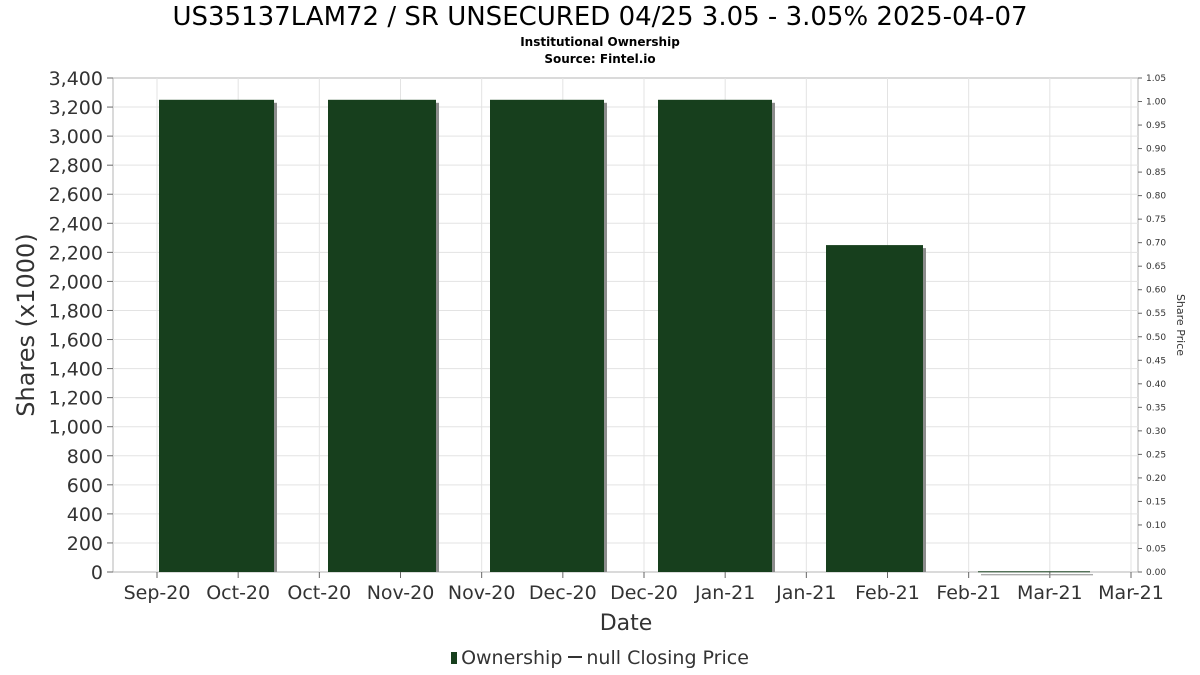 The image size is (1200, 675). What do you see at coordinates (667, 658) in the screenshot?
I see `legend-price-label: null Closing Price` at bounding box center [667, 658].